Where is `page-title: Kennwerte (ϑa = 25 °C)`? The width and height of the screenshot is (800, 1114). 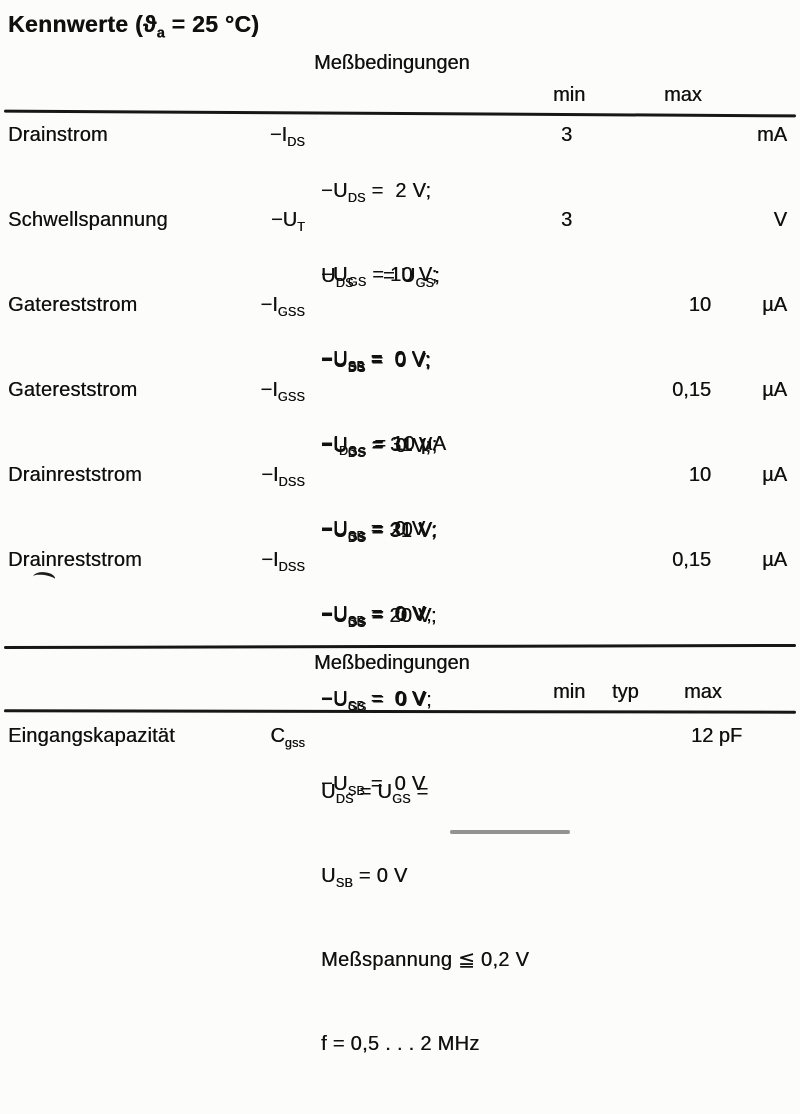
page-title: Kennwerte (ϑa = 25 °C) is located at coordinates (134, 26).